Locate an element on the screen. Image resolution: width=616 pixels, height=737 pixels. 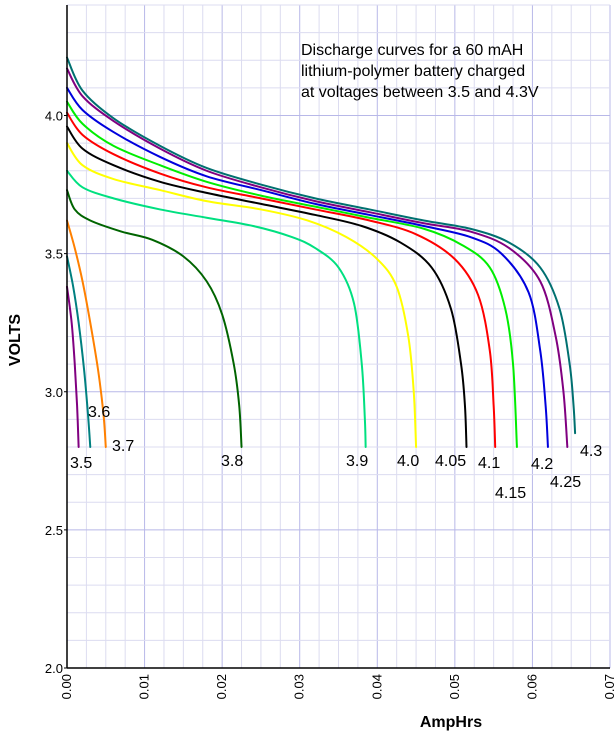
x-tick-label: 0.04 is located at coordinates (376, 686).